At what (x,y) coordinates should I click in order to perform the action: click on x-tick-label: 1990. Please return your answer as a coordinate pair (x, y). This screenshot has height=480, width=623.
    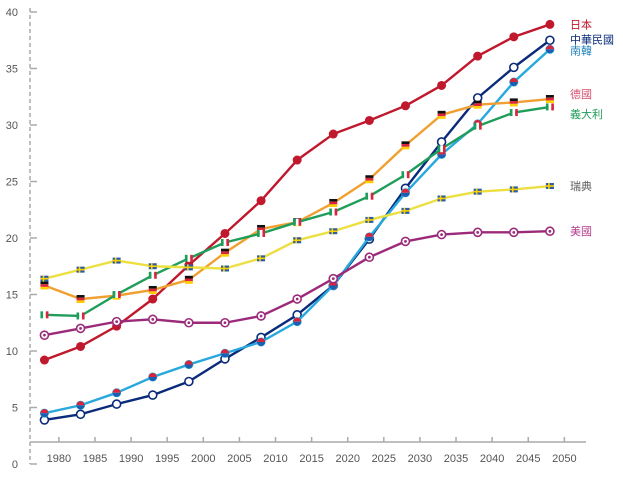
    Looking at the image, I should click on (131, 459).